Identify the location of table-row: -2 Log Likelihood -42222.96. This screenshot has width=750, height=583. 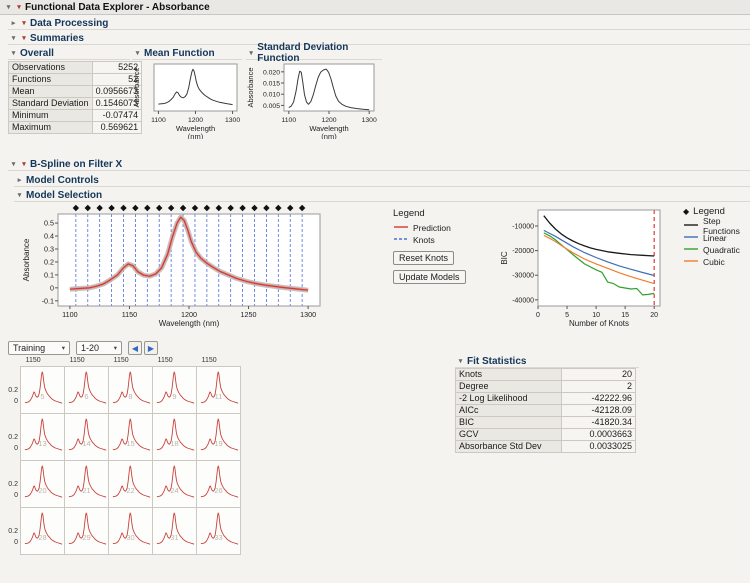
(545, 398).